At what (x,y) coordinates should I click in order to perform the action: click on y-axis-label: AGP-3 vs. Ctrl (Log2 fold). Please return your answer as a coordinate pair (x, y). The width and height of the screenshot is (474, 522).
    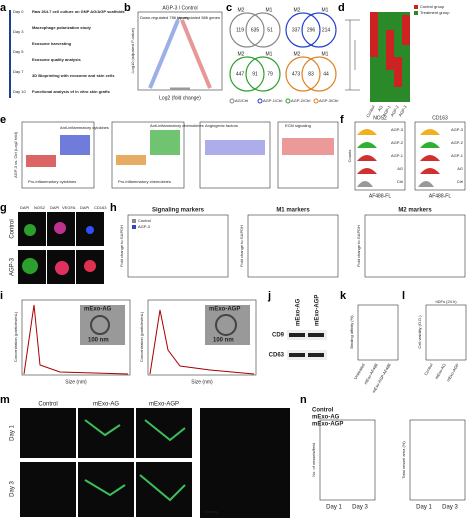
    Looking at the image, I should click on (15, 154).